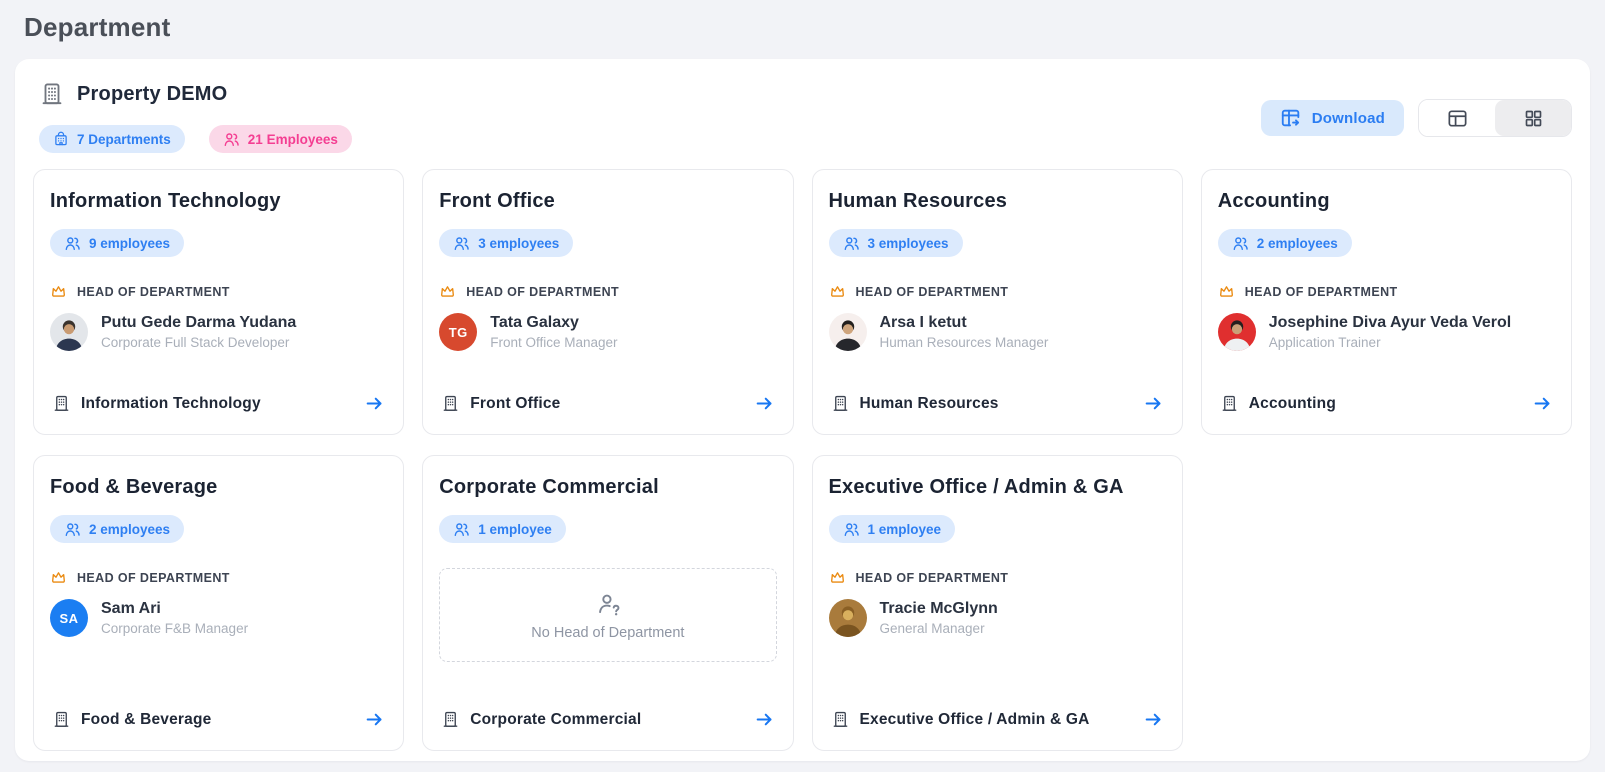 The height and width of the screenshot is (772, 1605). What do you see at coordinates (130, 243) in the screenshot?
I see `employee-count-label: 9 employees` at bounding box center [130, 243].